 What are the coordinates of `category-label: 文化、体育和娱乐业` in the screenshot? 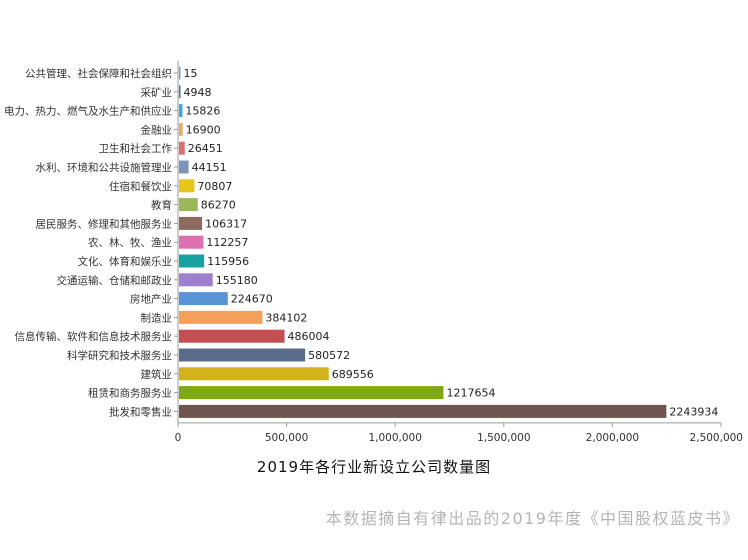 It's located at (125, 261).